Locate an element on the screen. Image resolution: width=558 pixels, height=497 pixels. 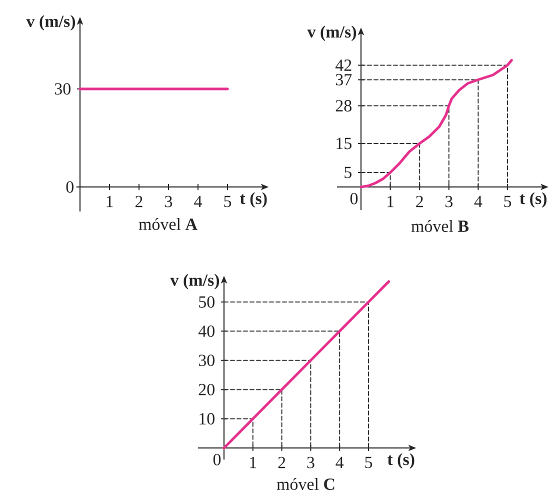
y-tick-label: 42 is located at coordinates (343, 65).